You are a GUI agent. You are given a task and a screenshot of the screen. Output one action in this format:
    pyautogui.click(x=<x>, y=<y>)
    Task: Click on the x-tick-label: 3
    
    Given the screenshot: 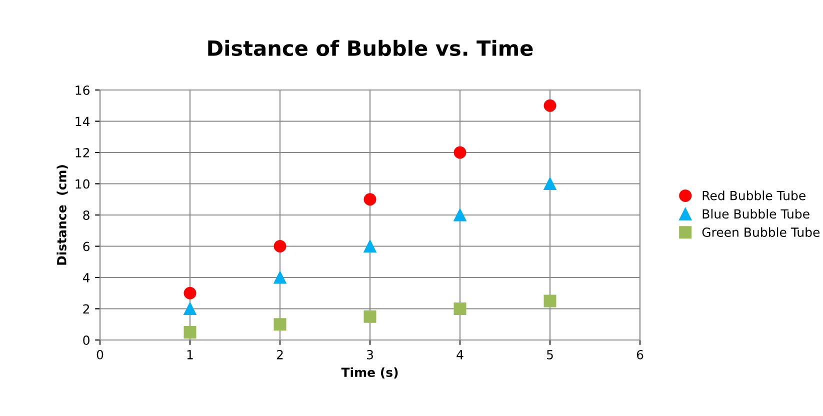 What is the action you would take?
    pyautogui.click(x=369, y=355)
    